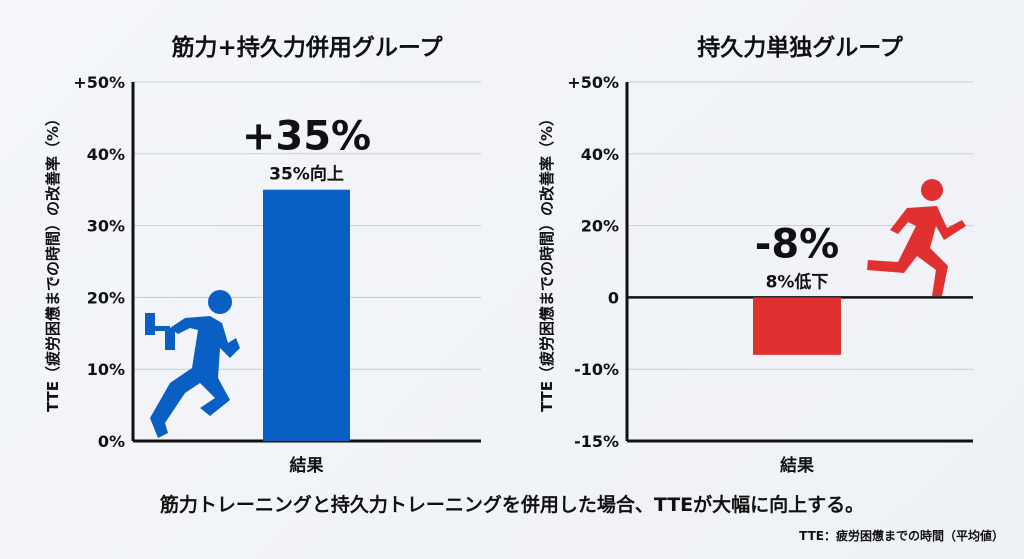 Image resolution: width=1024 pixels, height=559 pixels. What do you see at coordinates (306, 137) in the screenshot?
I see `value-label-big: +35%` at bounding box center [306, 137].